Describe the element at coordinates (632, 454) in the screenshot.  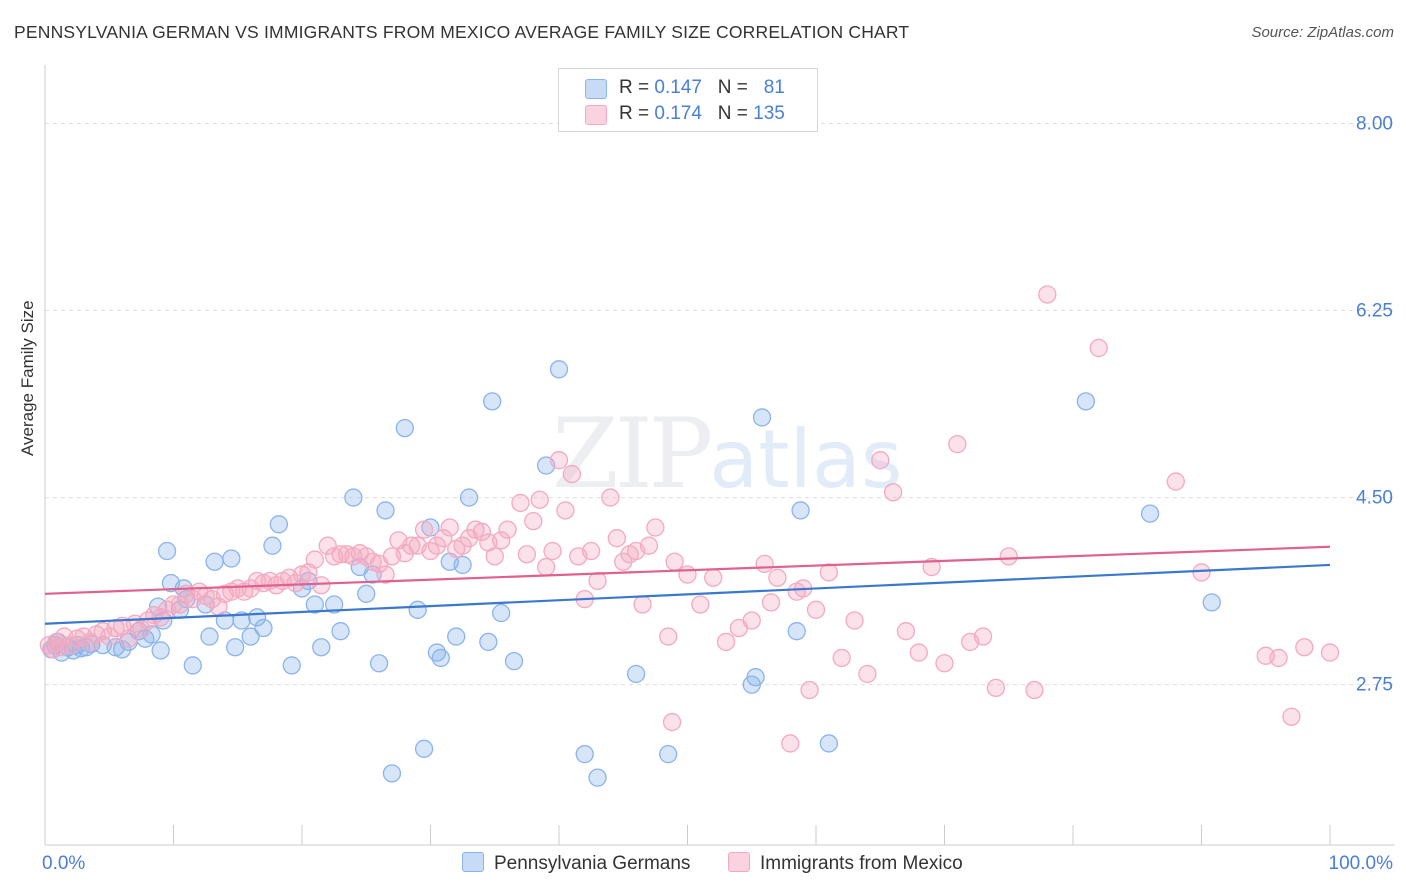
I see `watermark-zip: ZIP` at that location.